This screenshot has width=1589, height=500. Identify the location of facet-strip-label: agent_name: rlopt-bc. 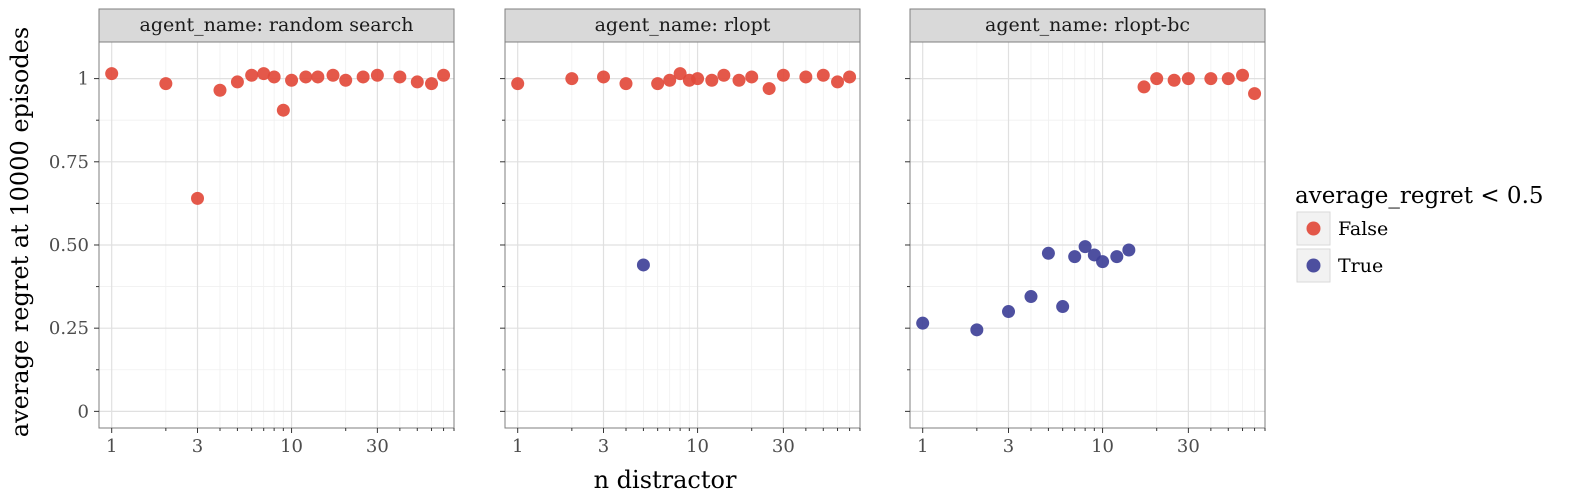
(1087, 25).